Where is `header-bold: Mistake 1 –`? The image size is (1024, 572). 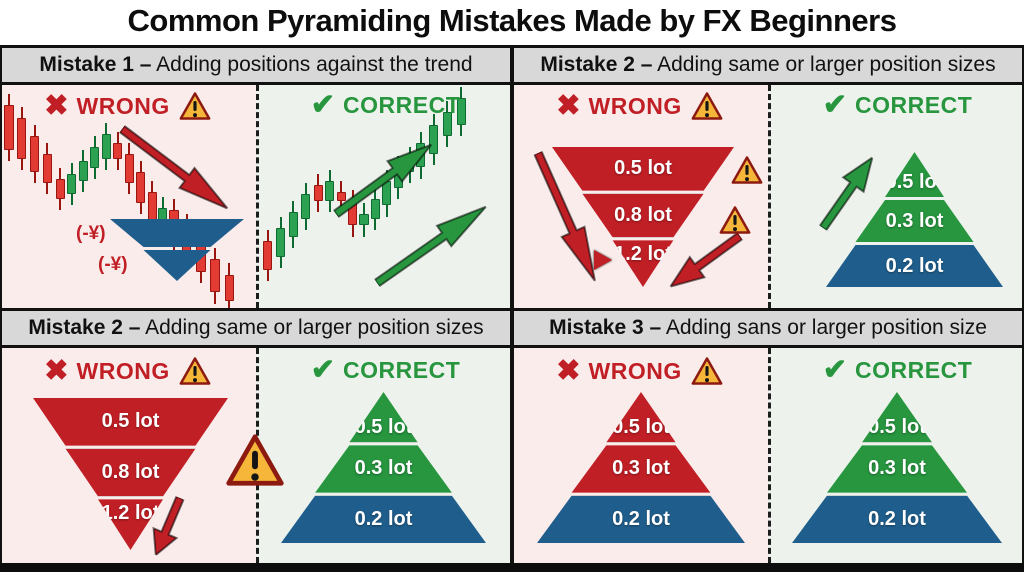
header-bold: Mistake 1 – is located at coordinates (95, 64).